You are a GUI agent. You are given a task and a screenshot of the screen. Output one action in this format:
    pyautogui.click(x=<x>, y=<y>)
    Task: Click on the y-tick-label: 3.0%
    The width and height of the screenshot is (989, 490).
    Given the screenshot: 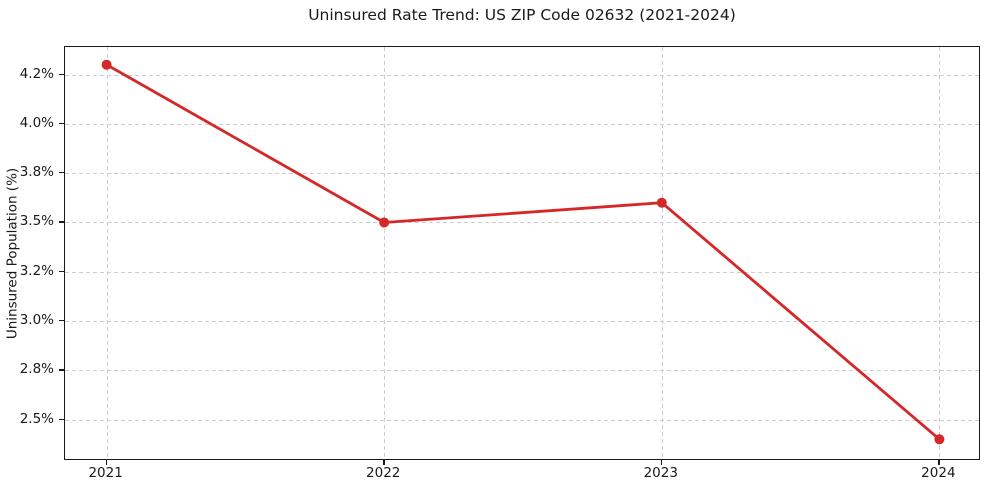 What is the action you would take?
    pyautogui.click(x=36, y=320)
    